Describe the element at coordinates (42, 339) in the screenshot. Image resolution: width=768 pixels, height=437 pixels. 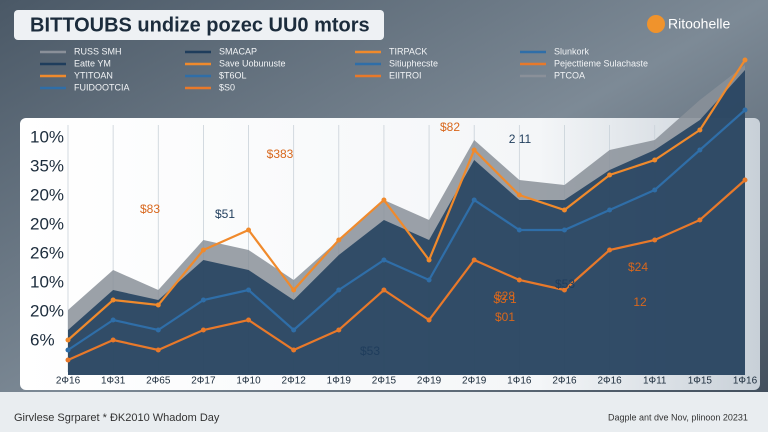
I see `y-axis-label: 6%` at that location.